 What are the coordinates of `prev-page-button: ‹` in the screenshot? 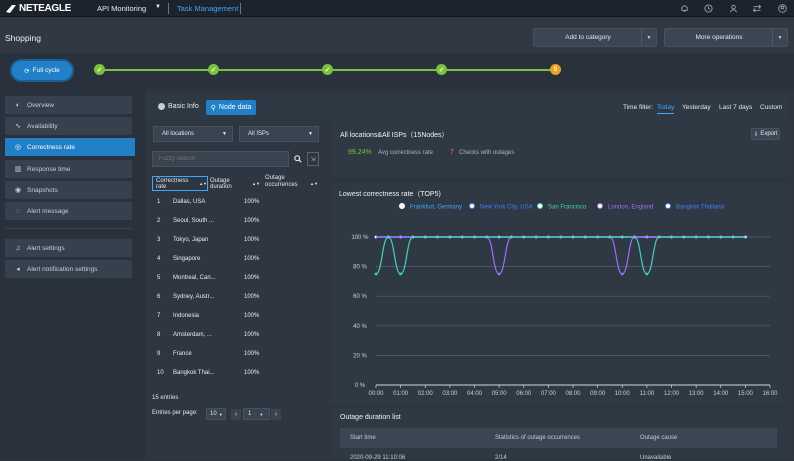 It's located at (236, 414).